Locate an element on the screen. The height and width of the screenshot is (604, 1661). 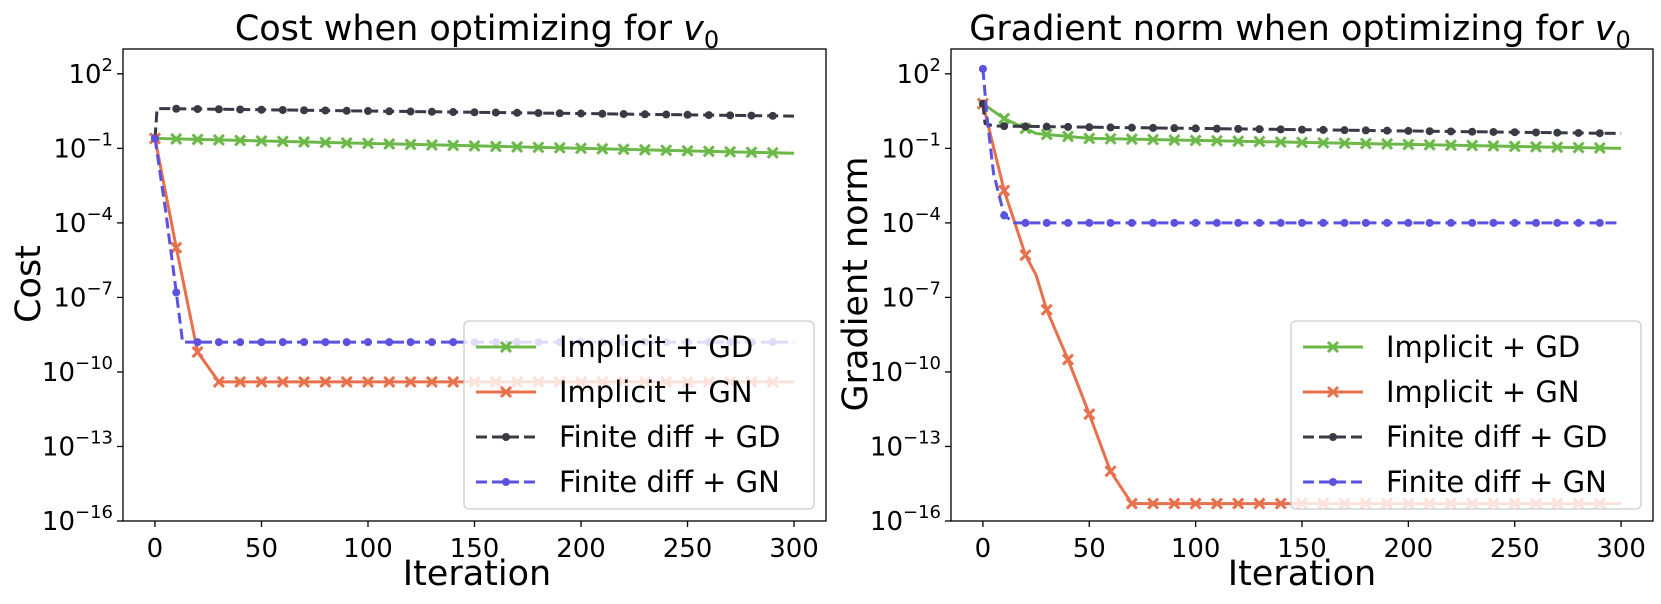
cost-y-tick-label: 10² is located at coordinates (90, 72).